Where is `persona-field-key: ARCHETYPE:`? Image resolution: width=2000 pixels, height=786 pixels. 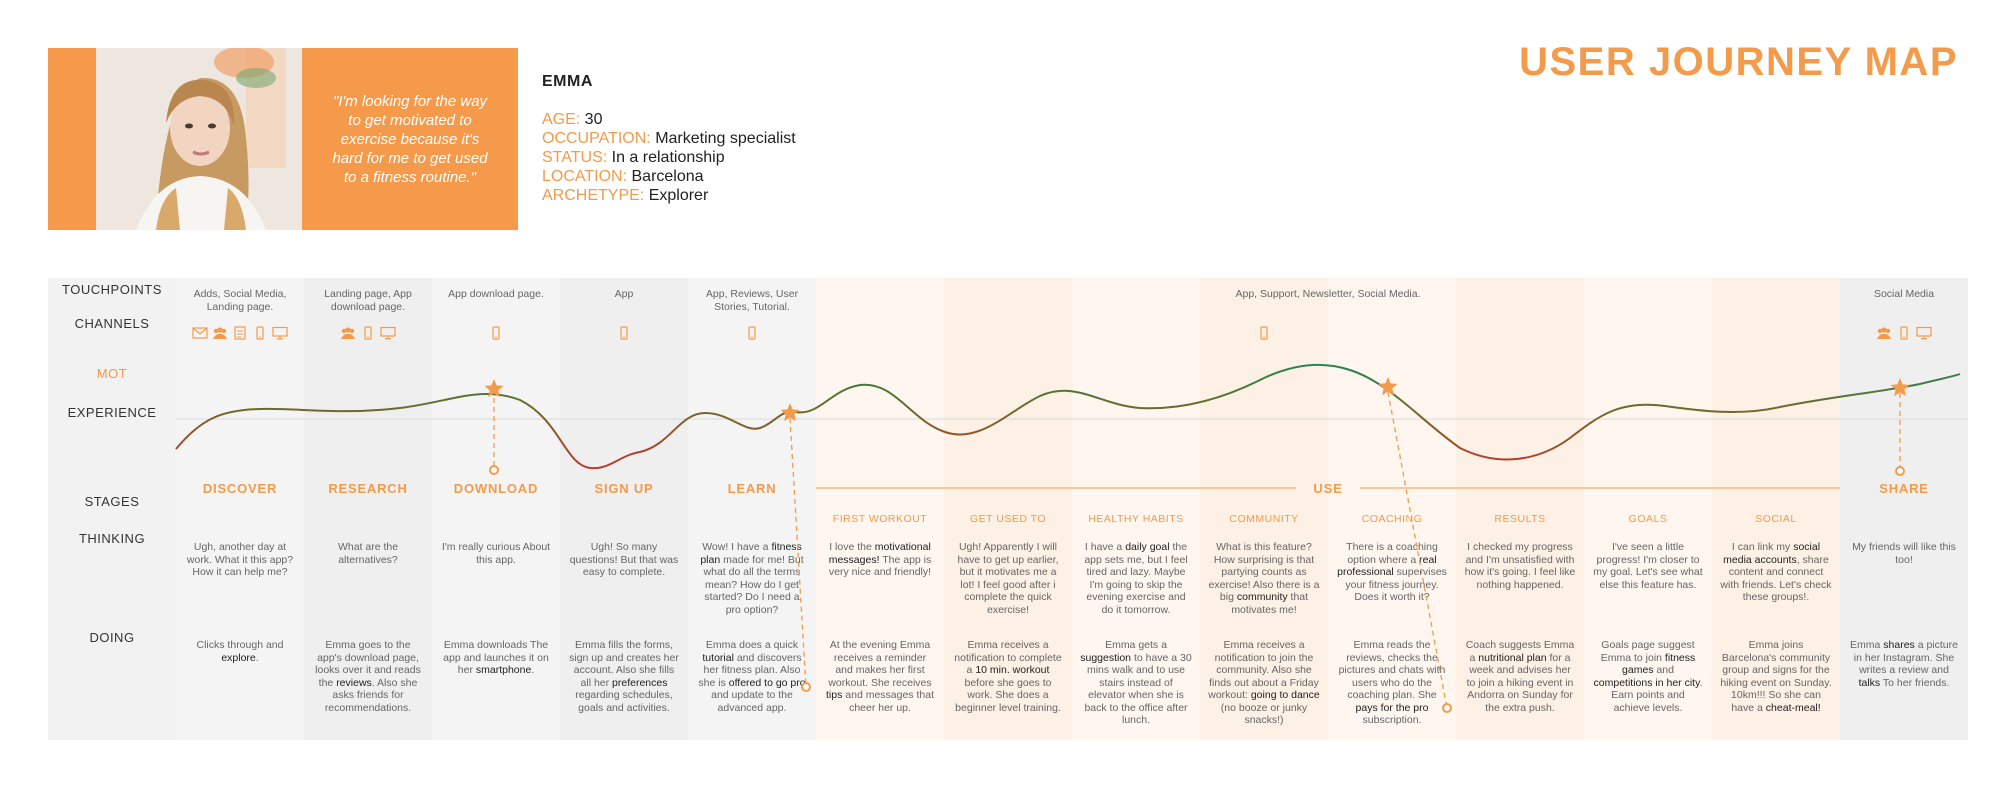
persona-field-key: ARCHETYPE: is located at coordinates (593, 195).